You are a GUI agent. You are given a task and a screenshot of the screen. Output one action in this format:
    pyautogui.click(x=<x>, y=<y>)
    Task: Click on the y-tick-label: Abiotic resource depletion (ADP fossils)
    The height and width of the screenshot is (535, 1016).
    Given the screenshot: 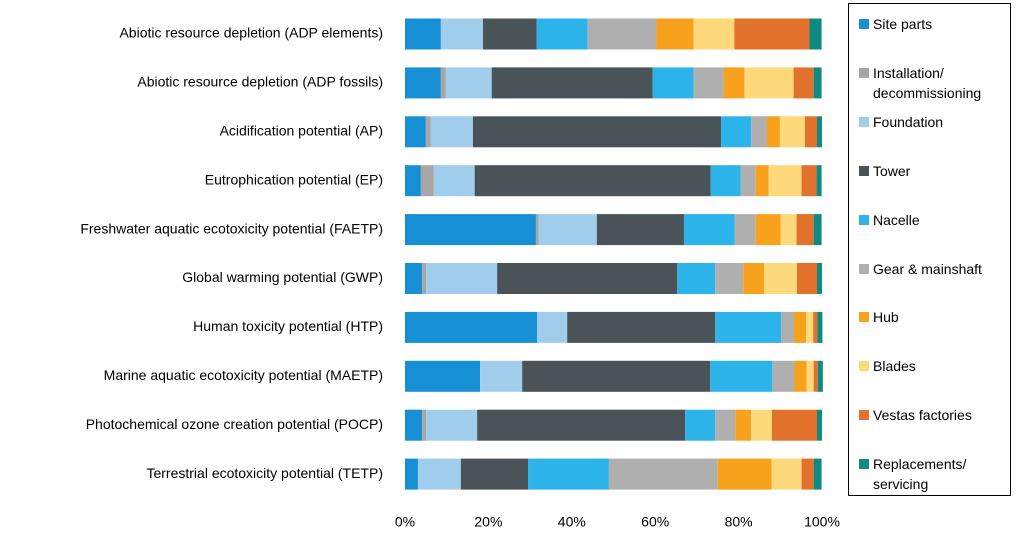 What is the action you would take?
    pyautogui.click(x=260, y=82)
    